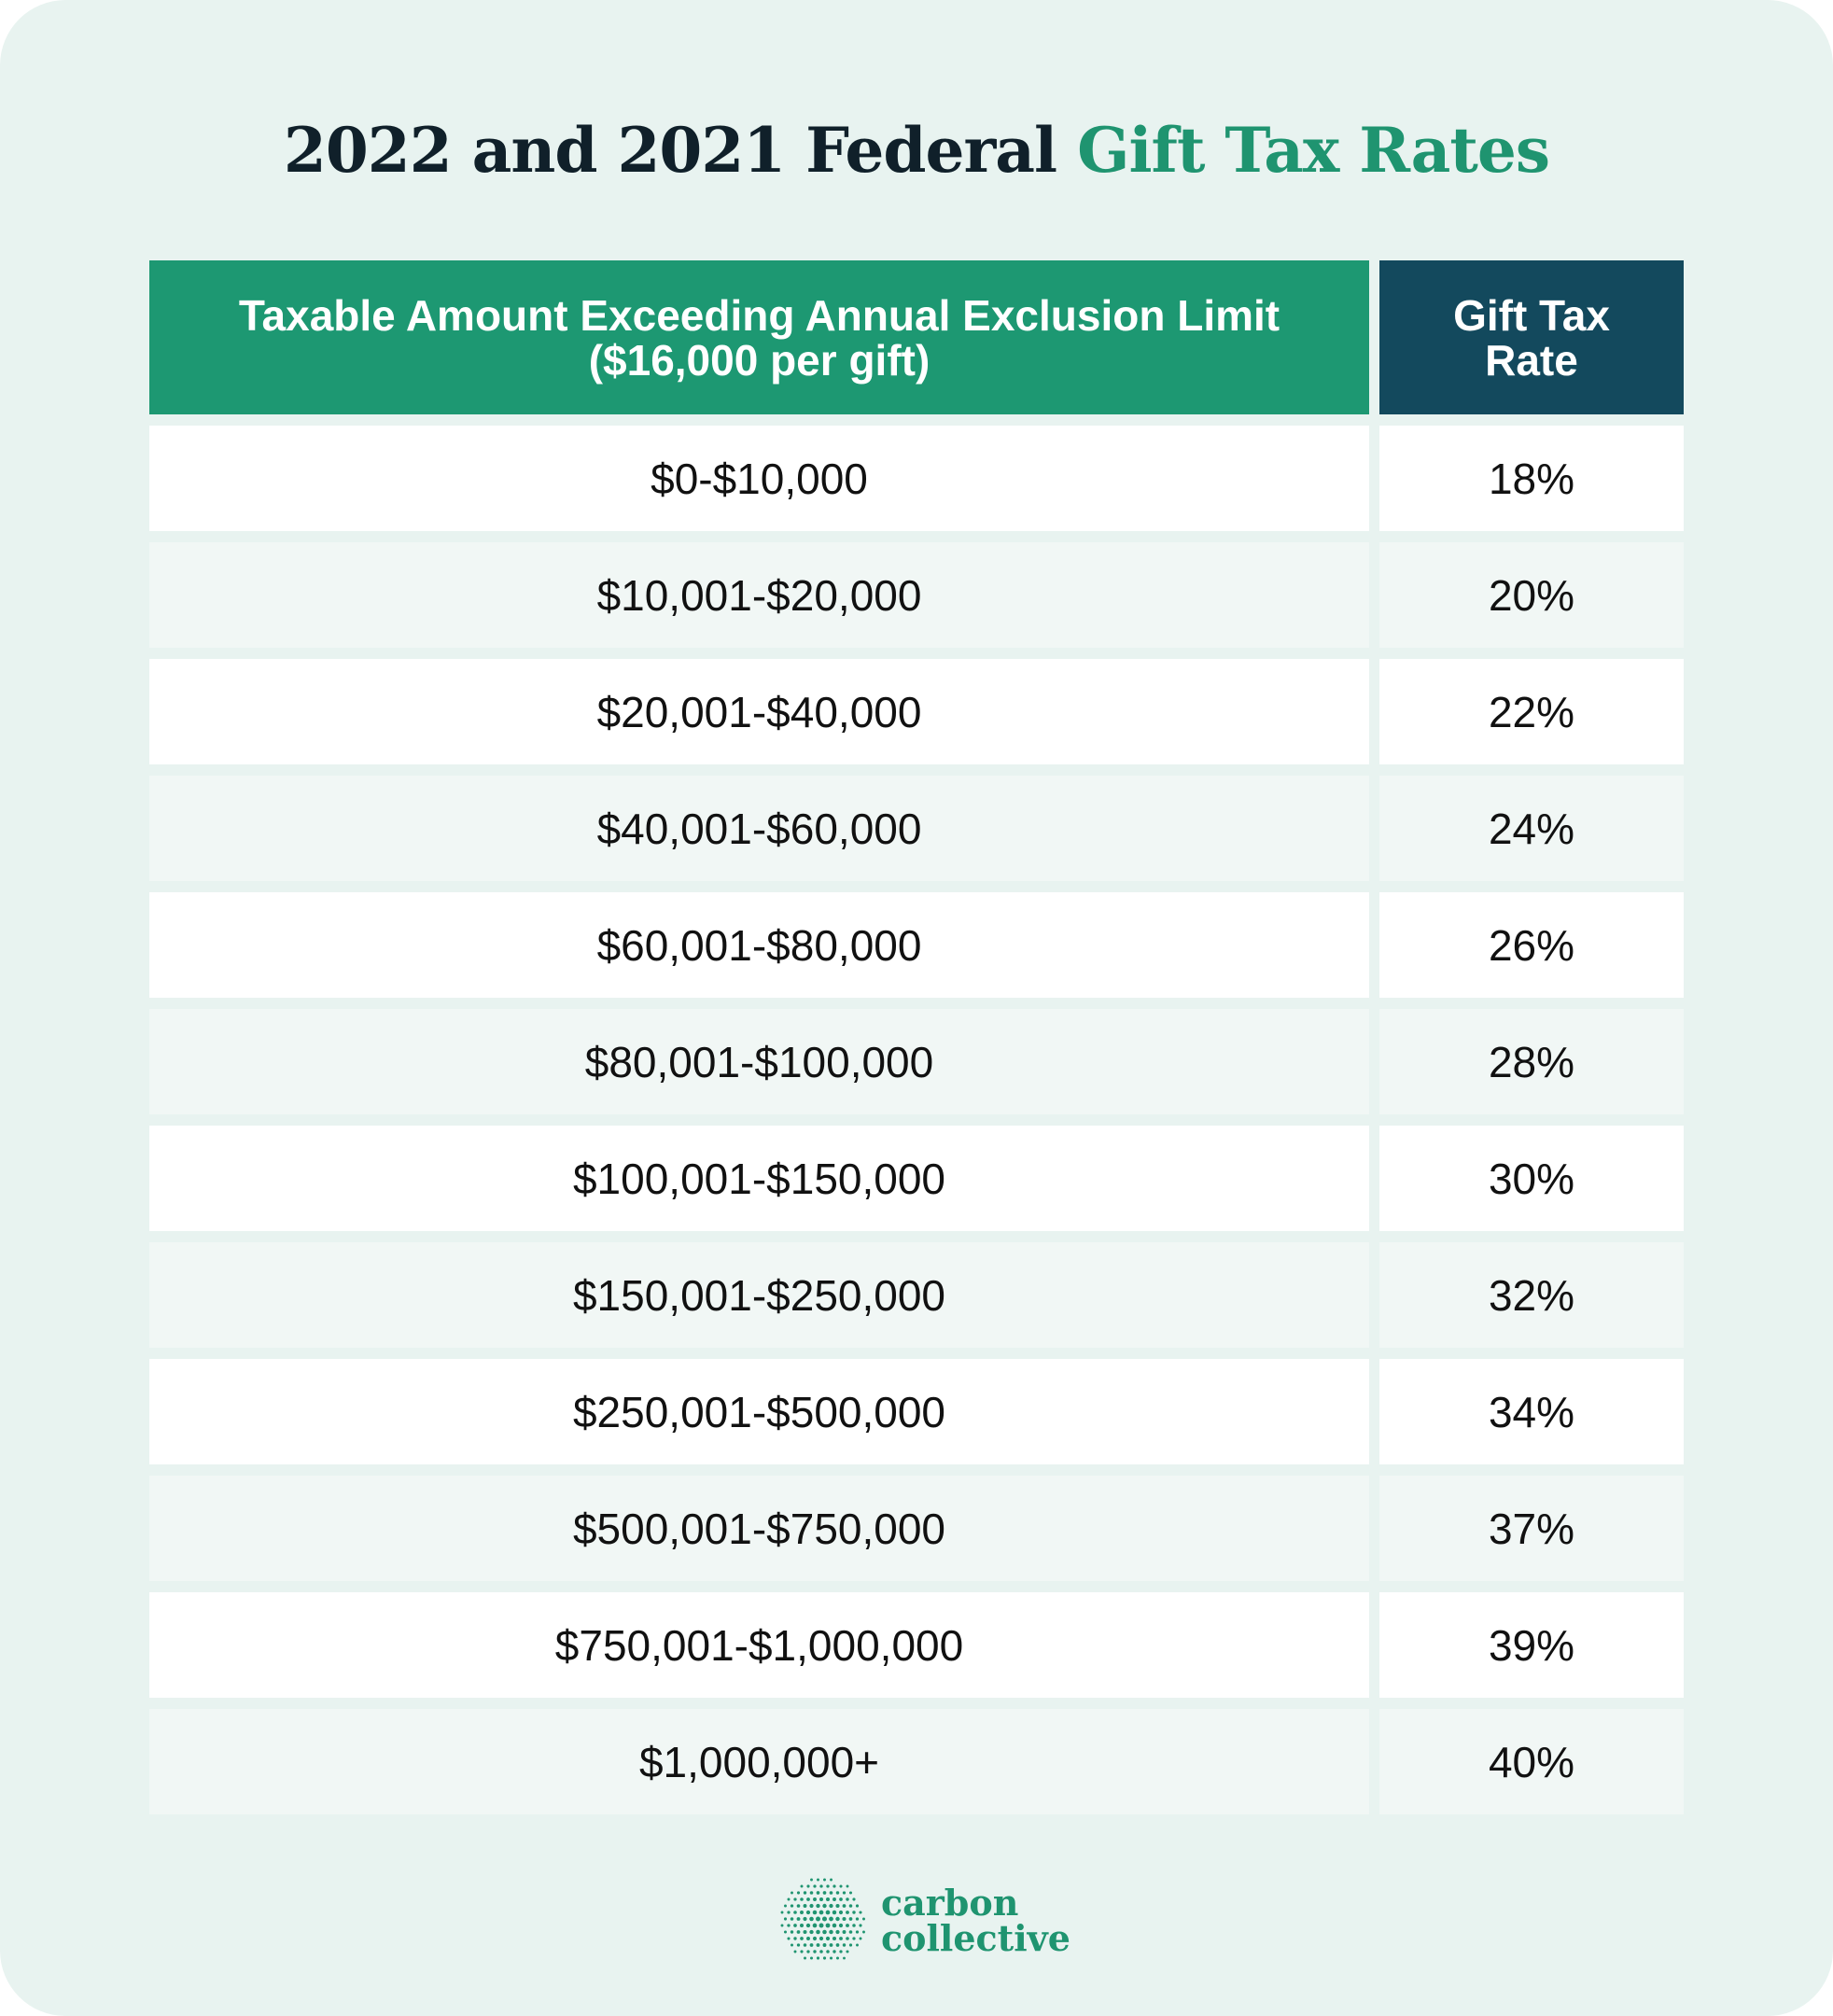 The image size is (1833, 2016). Describe the element at coordinates (759, 1295) in the screenshot. I see `amount-cell: $150,001-$250,000` at that location.